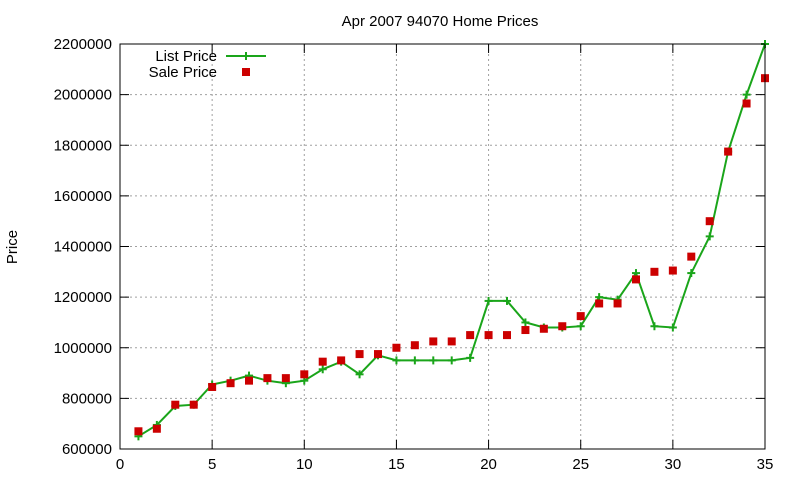 This screenshot has width=800, height=480. I want to click on y-tick-label: 1600000, so click(83, 196).